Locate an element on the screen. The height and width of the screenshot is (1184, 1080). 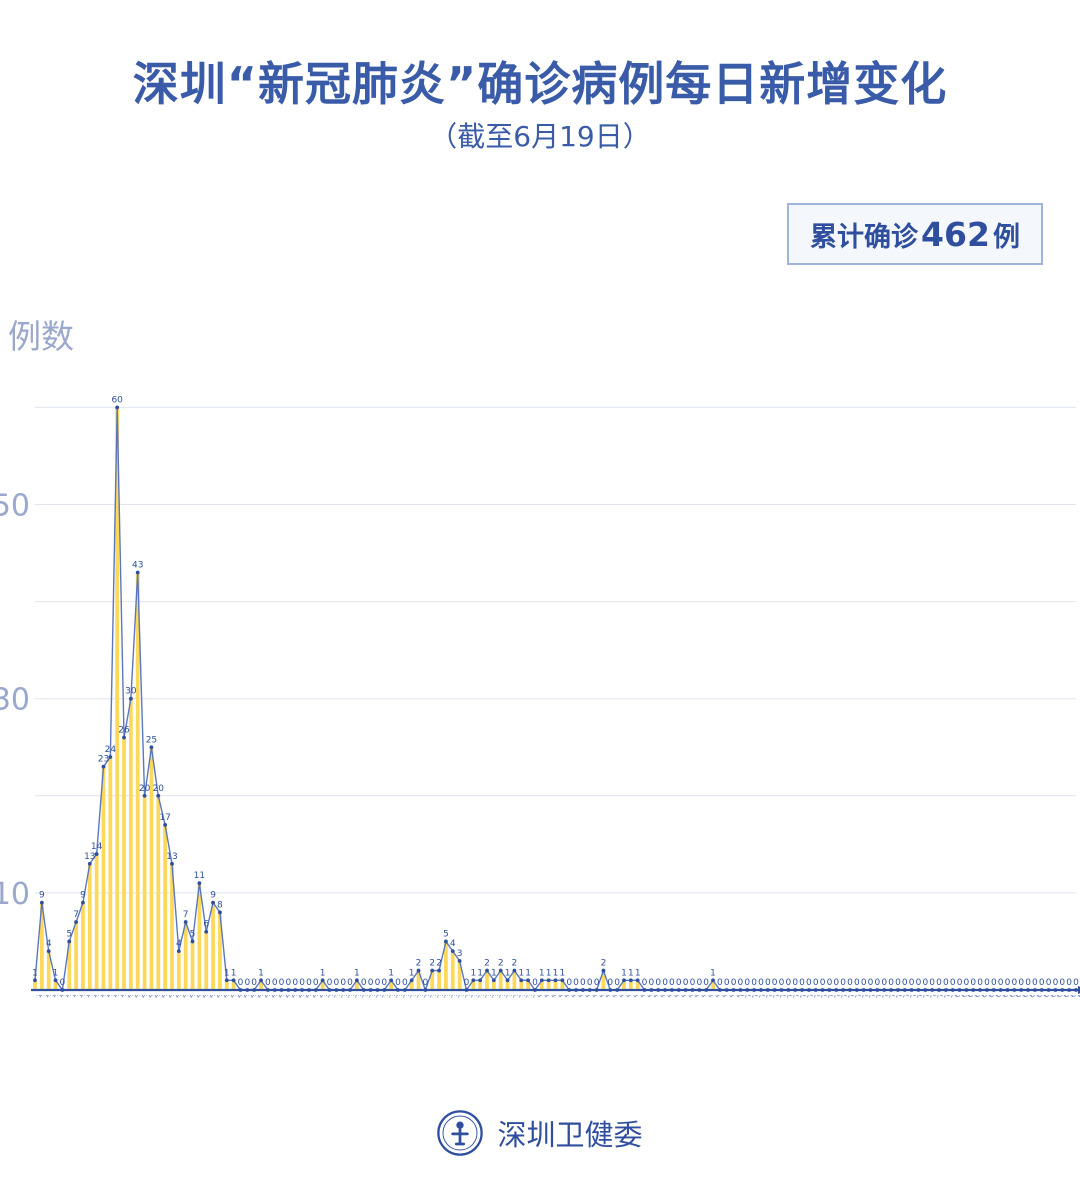
y-axis-title: 例数 is located at coordinates (41, 336).